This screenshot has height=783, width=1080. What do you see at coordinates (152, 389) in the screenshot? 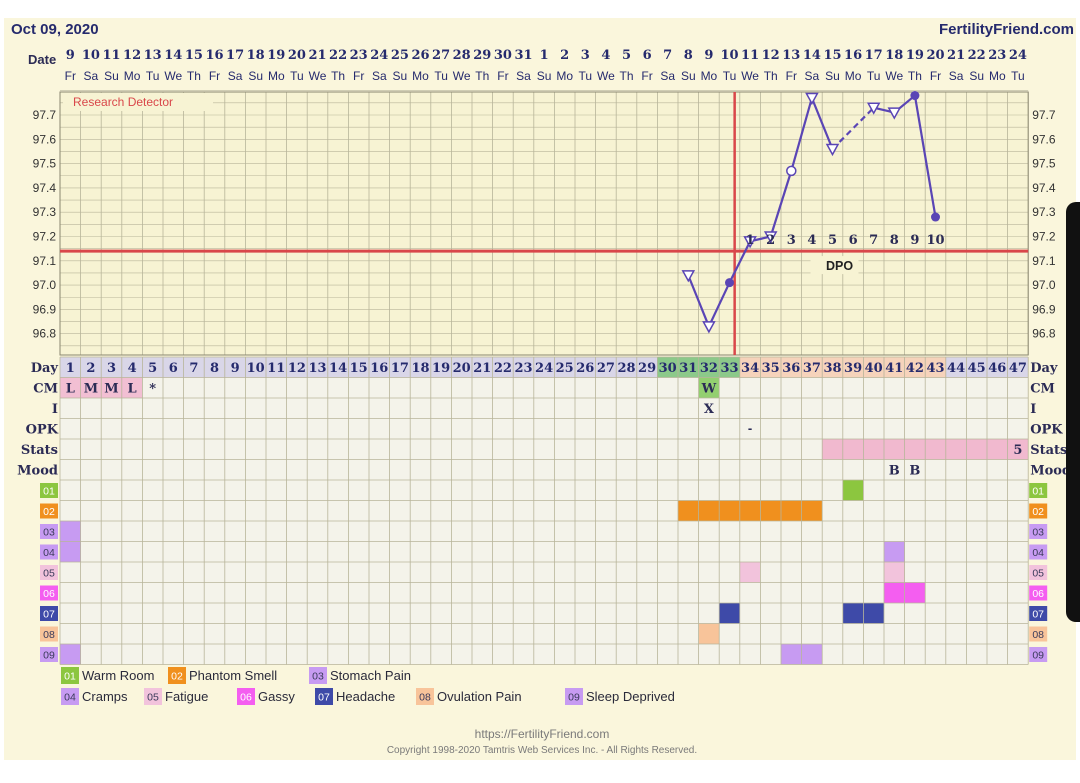
I see `cm-value: *` at bounding box center [152, 389].